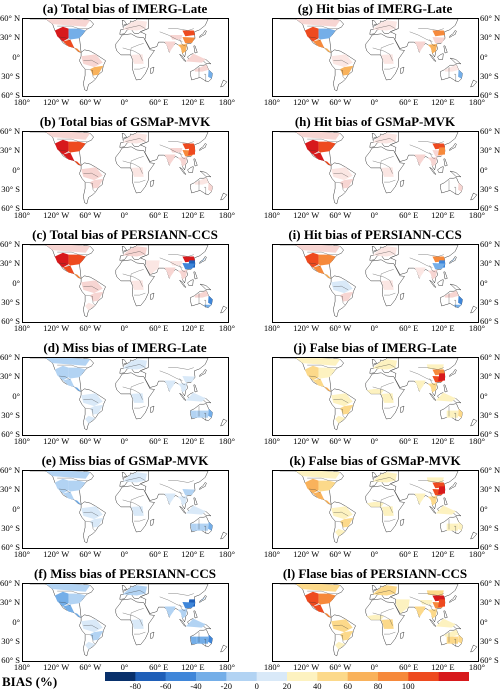 This screenshot has width=500, height=694. What do you see at coordinates (205, 174) in the screenshot?
I see `landmass-ng` at bounding box center [205, 174].